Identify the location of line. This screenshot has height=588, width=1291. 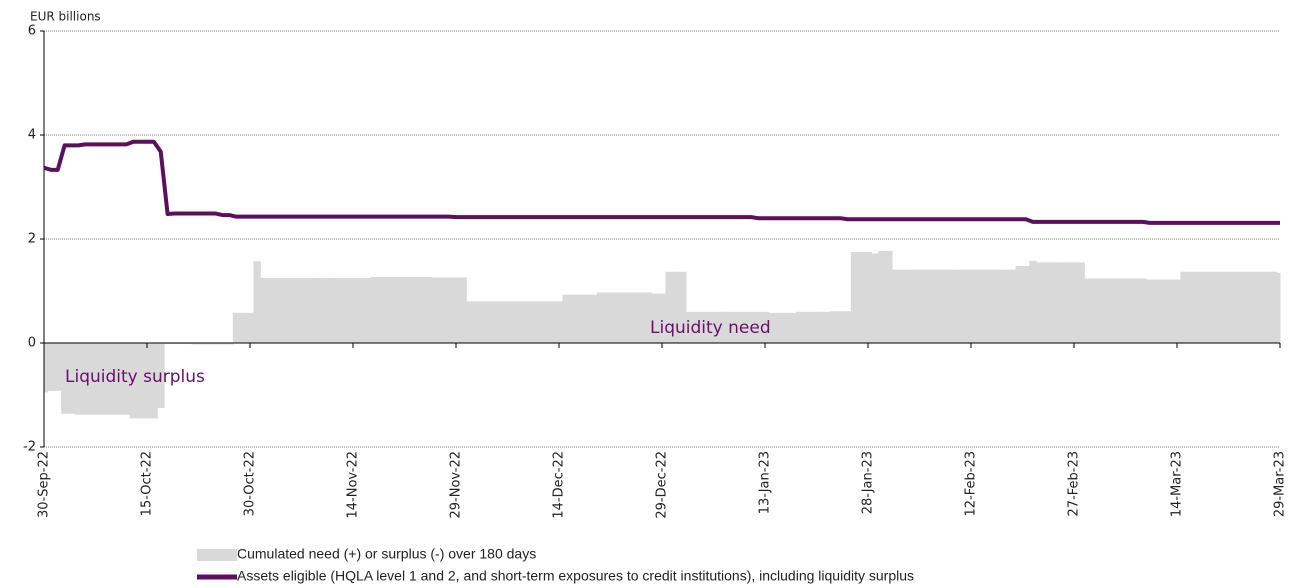
(661, 182).